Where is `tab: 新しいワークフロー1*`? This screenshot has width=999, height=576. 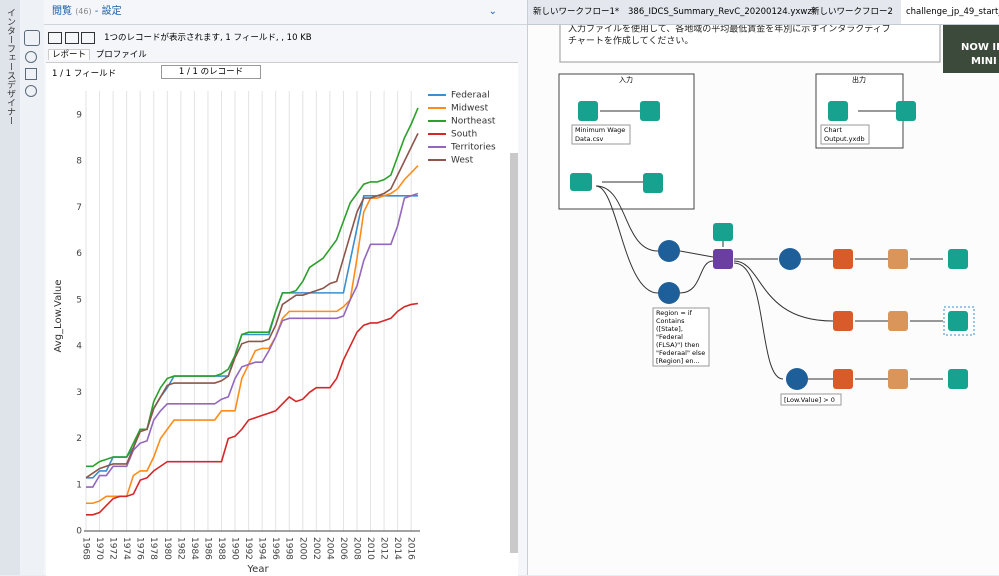
tab: 新しいワークフロー1* is located at coordinates (576, 12).